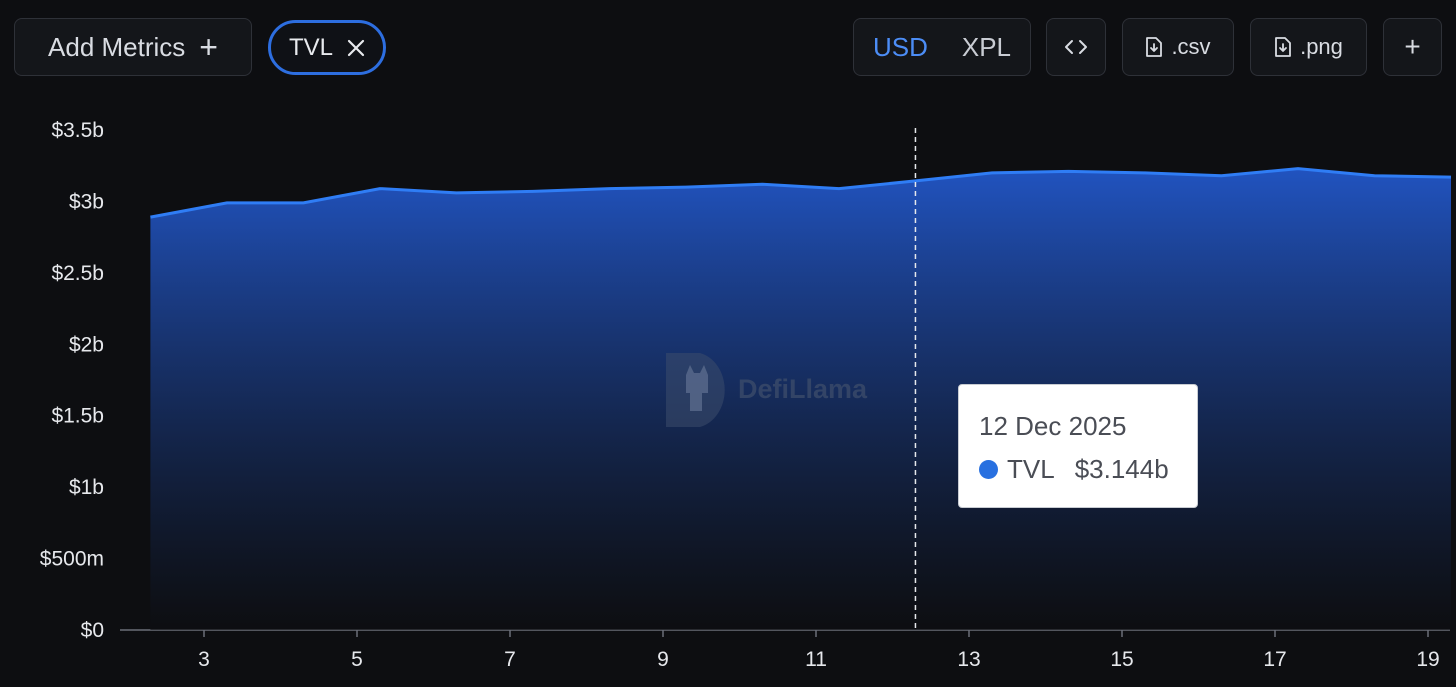  What do you see at coordinates (510, 659) in the screenshot?
I see `x-tick-label: 7` at bounding box center [510, 659].